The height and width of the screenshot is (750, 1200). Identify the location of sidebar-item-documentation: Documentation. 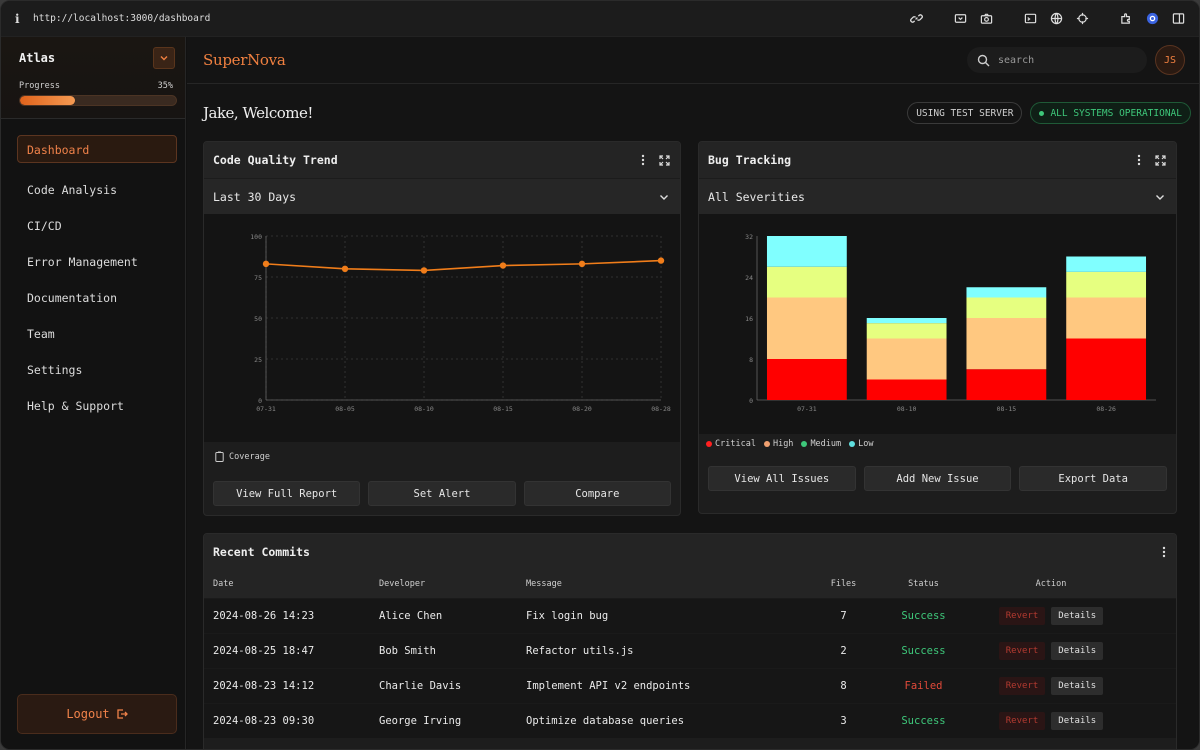
(72, 298).